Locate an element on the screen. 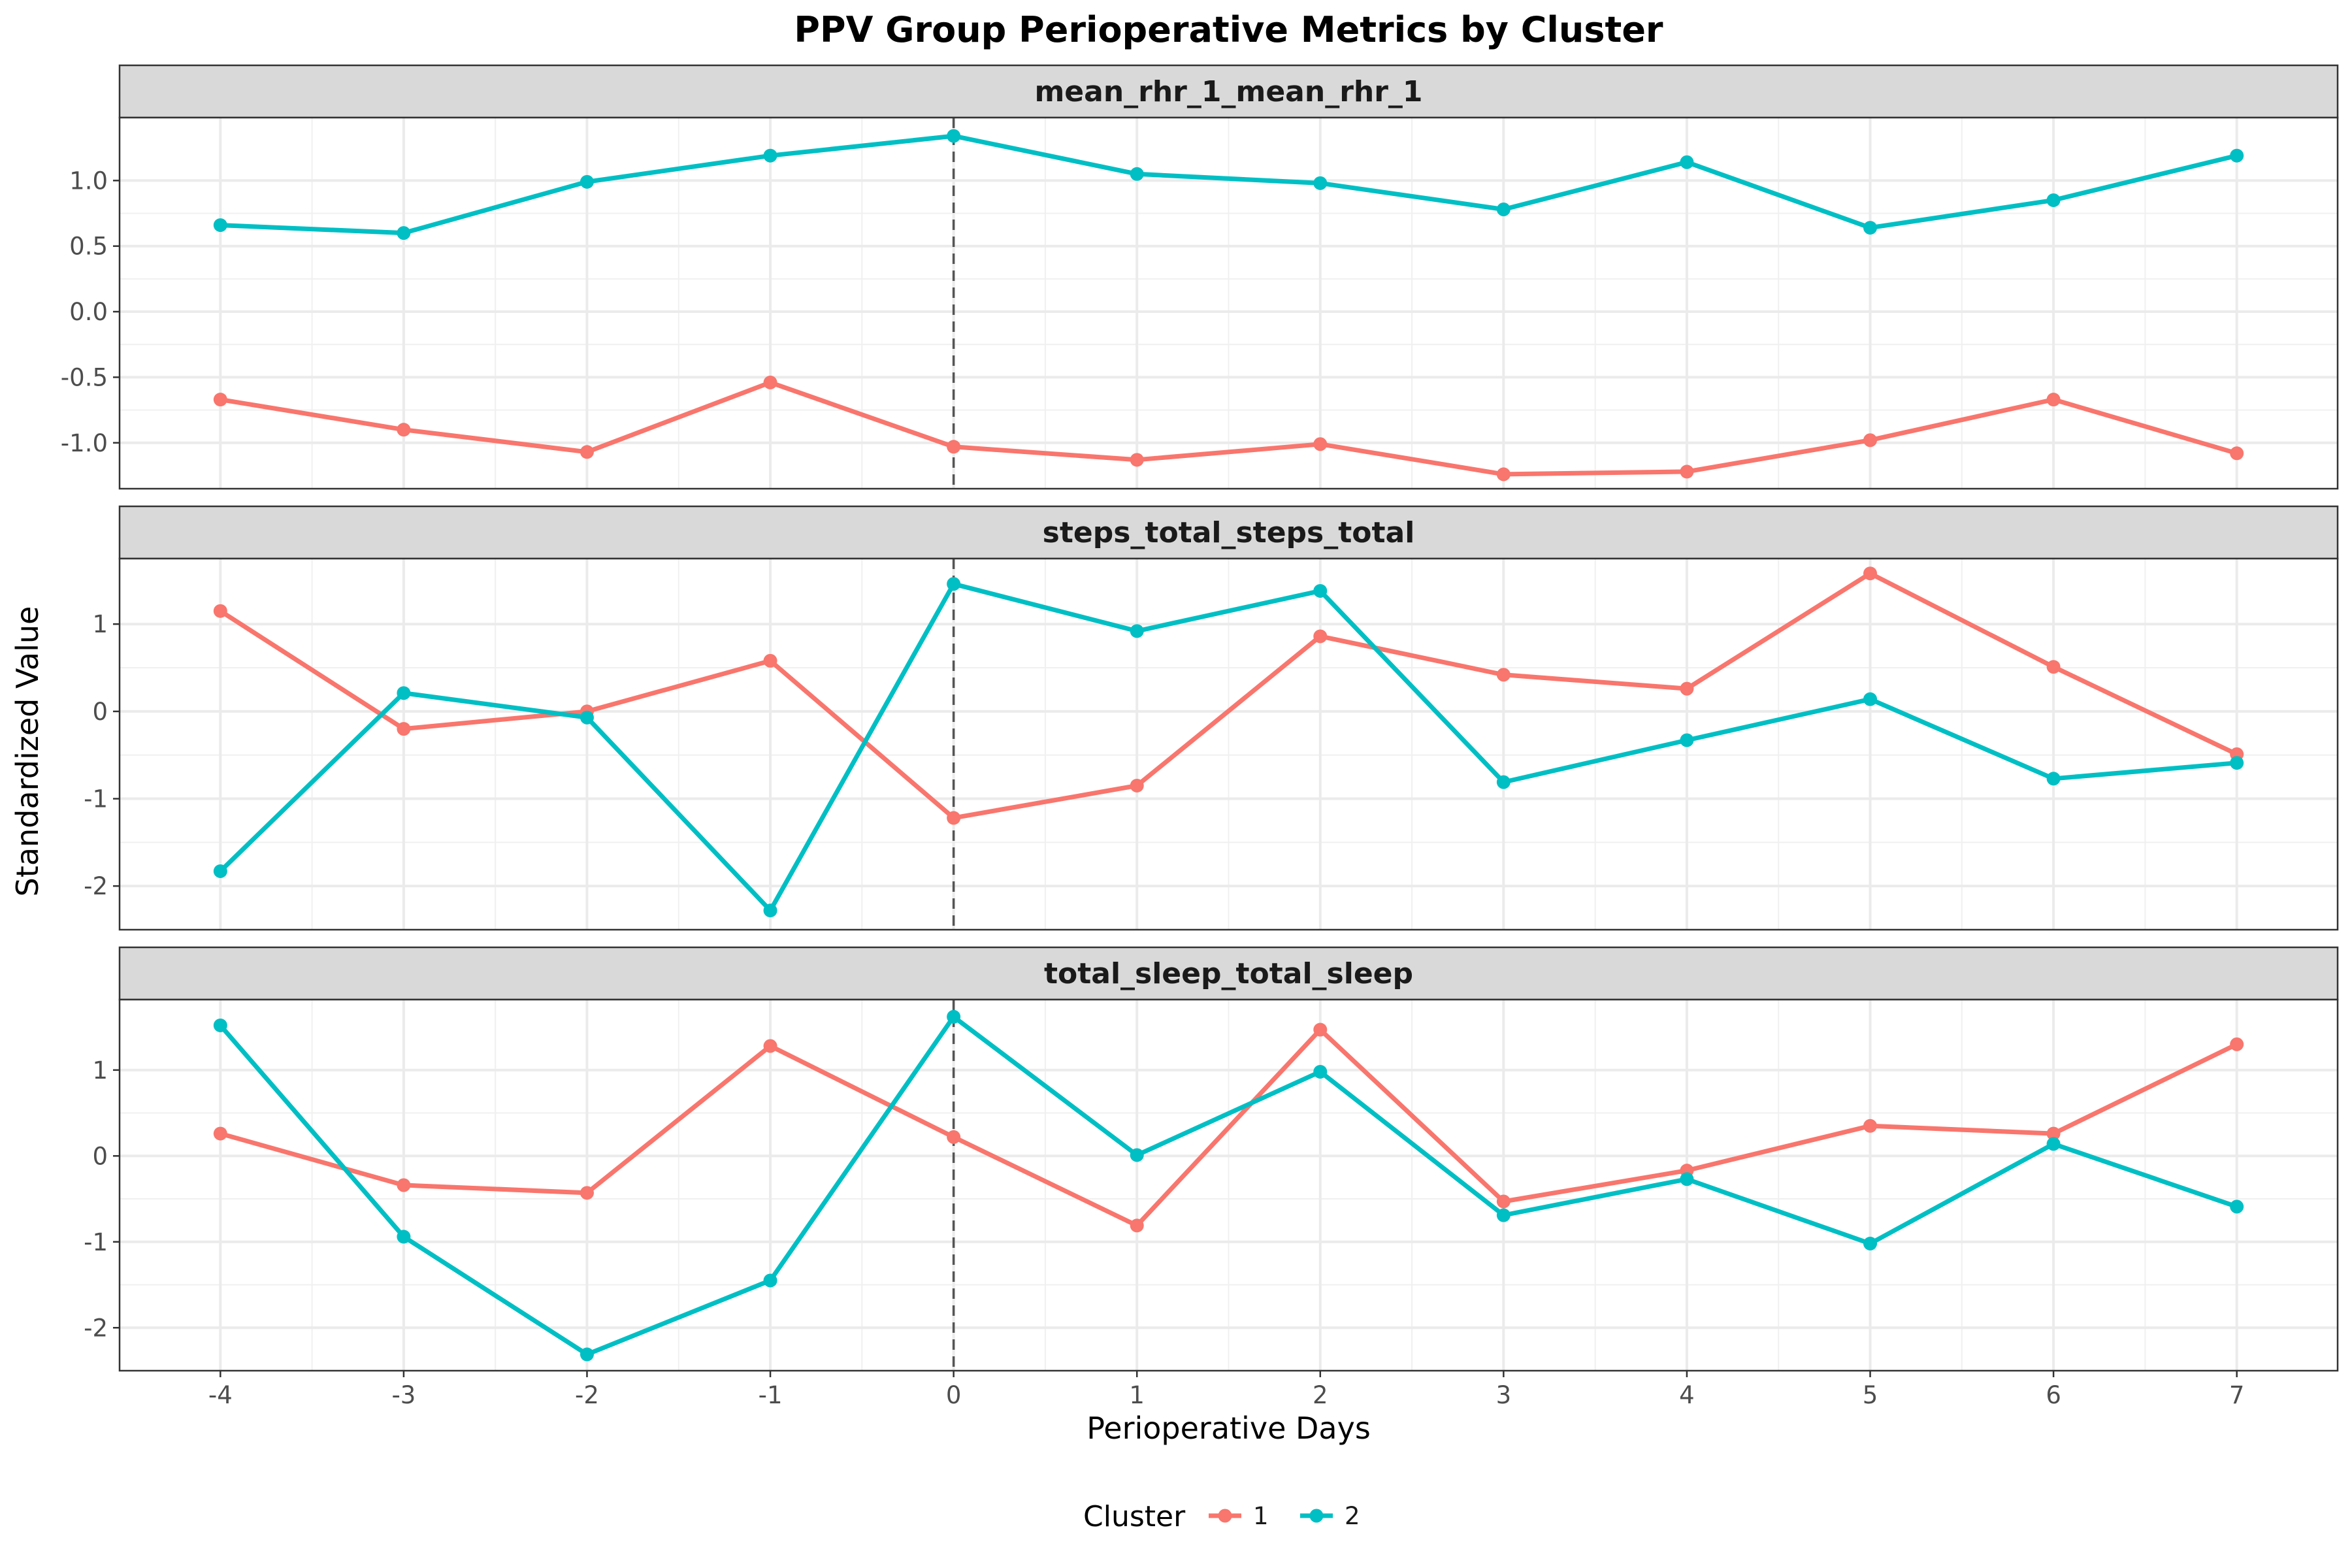 Image resolution: width=2352 pixels, height=1568 pixels. x-tick-label: 1 is located at coordinates (1137, 1395).